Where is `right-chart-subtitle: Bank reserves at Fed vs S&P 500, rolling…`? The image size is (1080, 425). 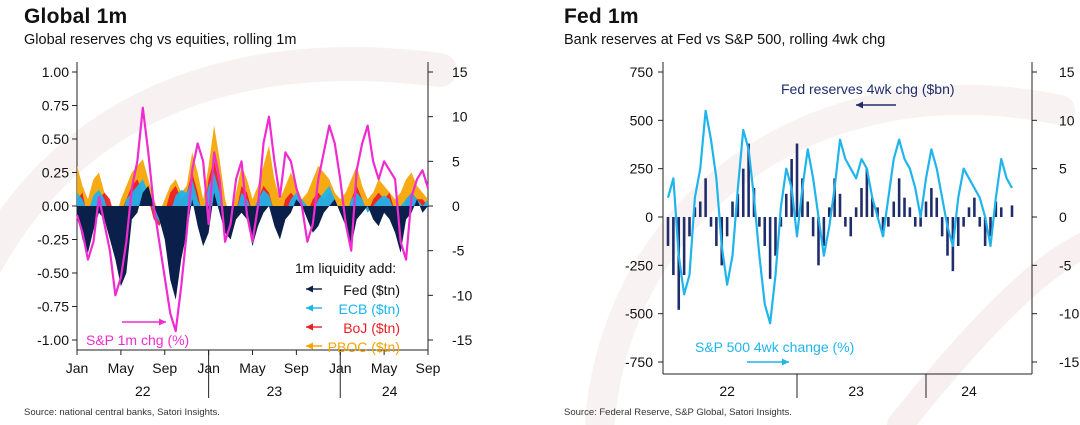
right-chart-subtitle: Bank reserves at Fed vs S&P 500, rolling… is located at coordinates (725, 40).